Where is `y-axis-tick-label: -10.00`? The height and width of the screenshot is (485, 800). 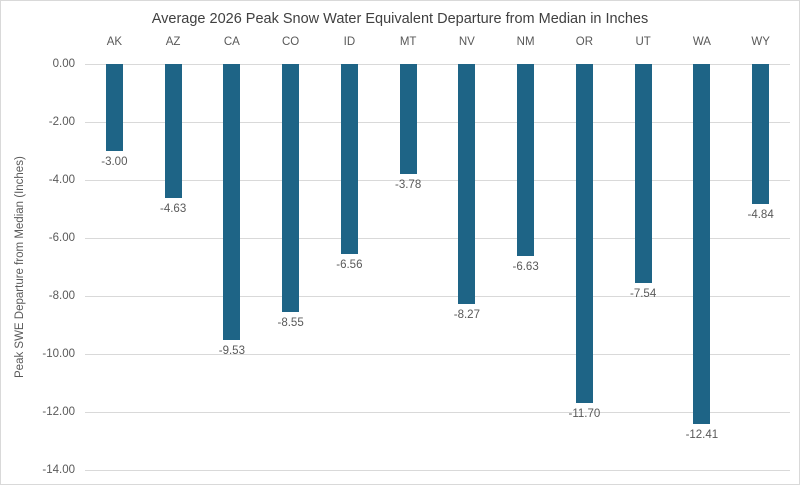 y-axis-tick-label: -10.00 is located at coordinates (58, 354).